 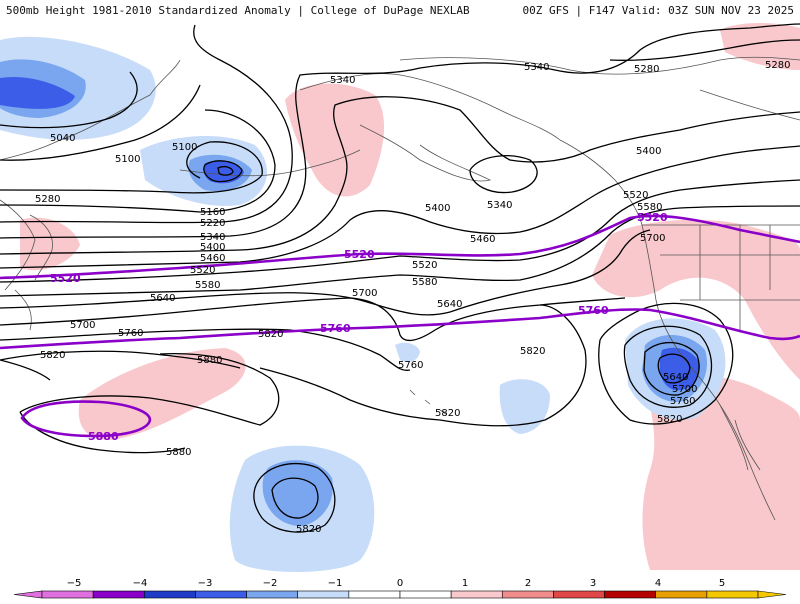 I want to click on label-5820-d: 5820, so click(x=447, y=413).